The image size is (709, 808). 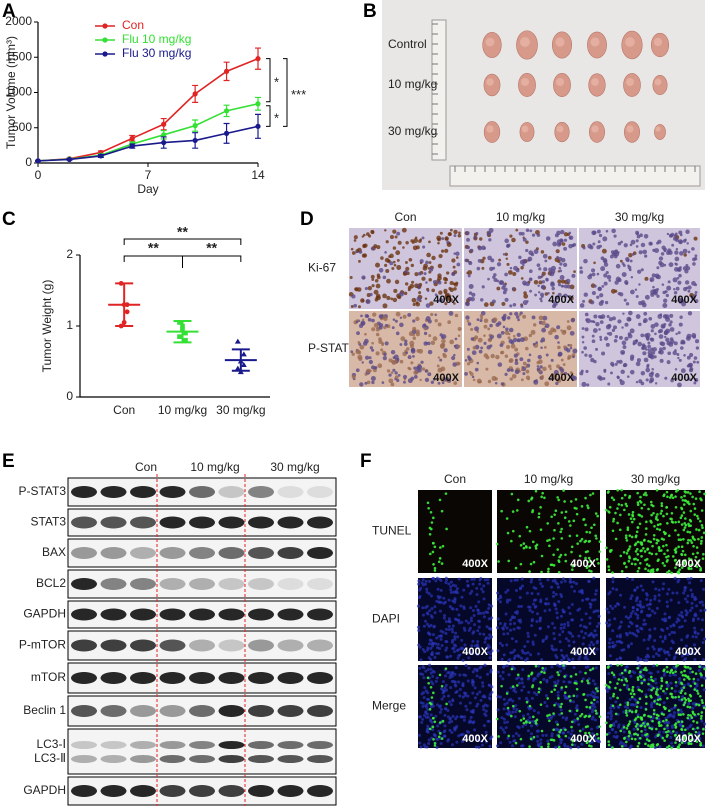 What do you see at coordinates (392, 531) in the screenshot?
I see `row-label: TUNEL` at bounding box center [392, 531].